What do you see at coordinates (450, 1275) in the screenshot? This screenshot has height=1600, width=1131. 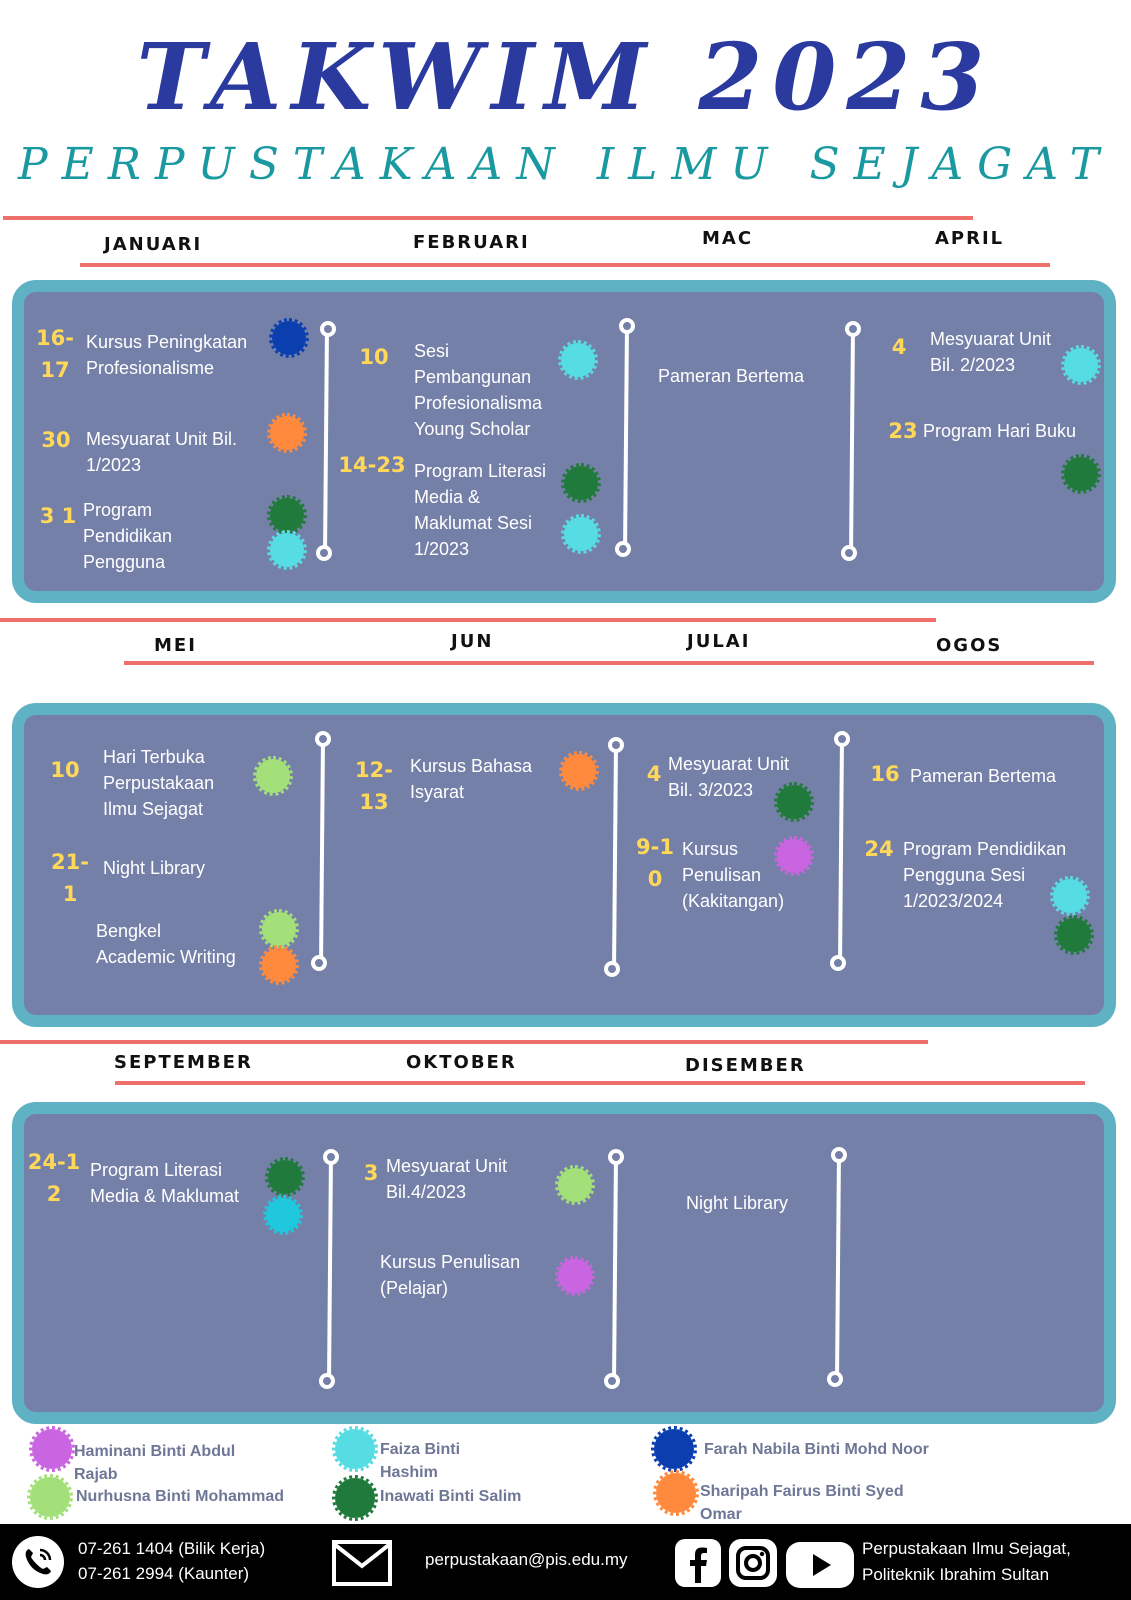 I see `event-text: Kursus Penulisan (Pelajar)` at bounding box center [450, 1275].